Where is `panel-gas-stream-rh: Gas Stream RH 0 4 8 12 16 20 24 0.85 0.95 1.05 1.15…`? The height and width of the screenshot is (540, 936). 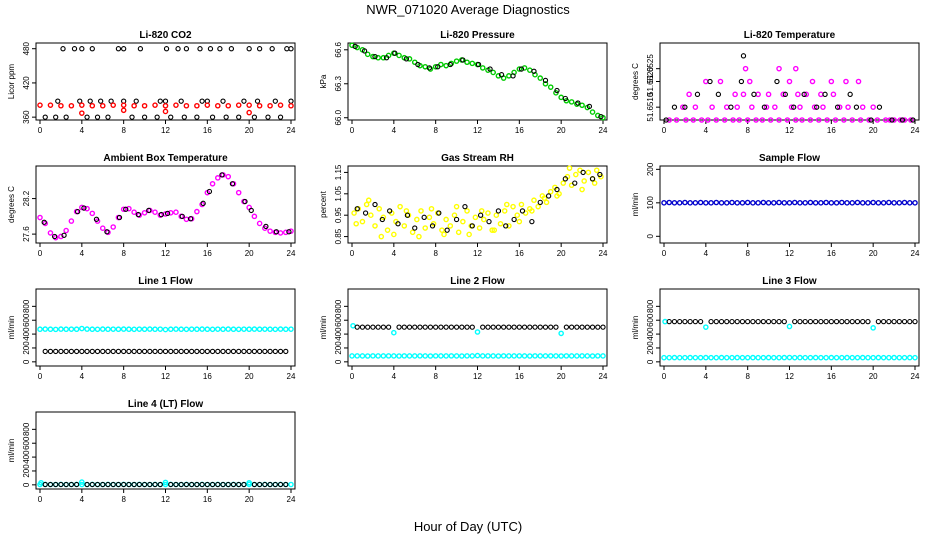
panel-gas-stream-rh: Gas Stream RH 0 4 8 12 16 20 24 0.85 0.95 1.05 1.15… is located at coordinates (463, 205).